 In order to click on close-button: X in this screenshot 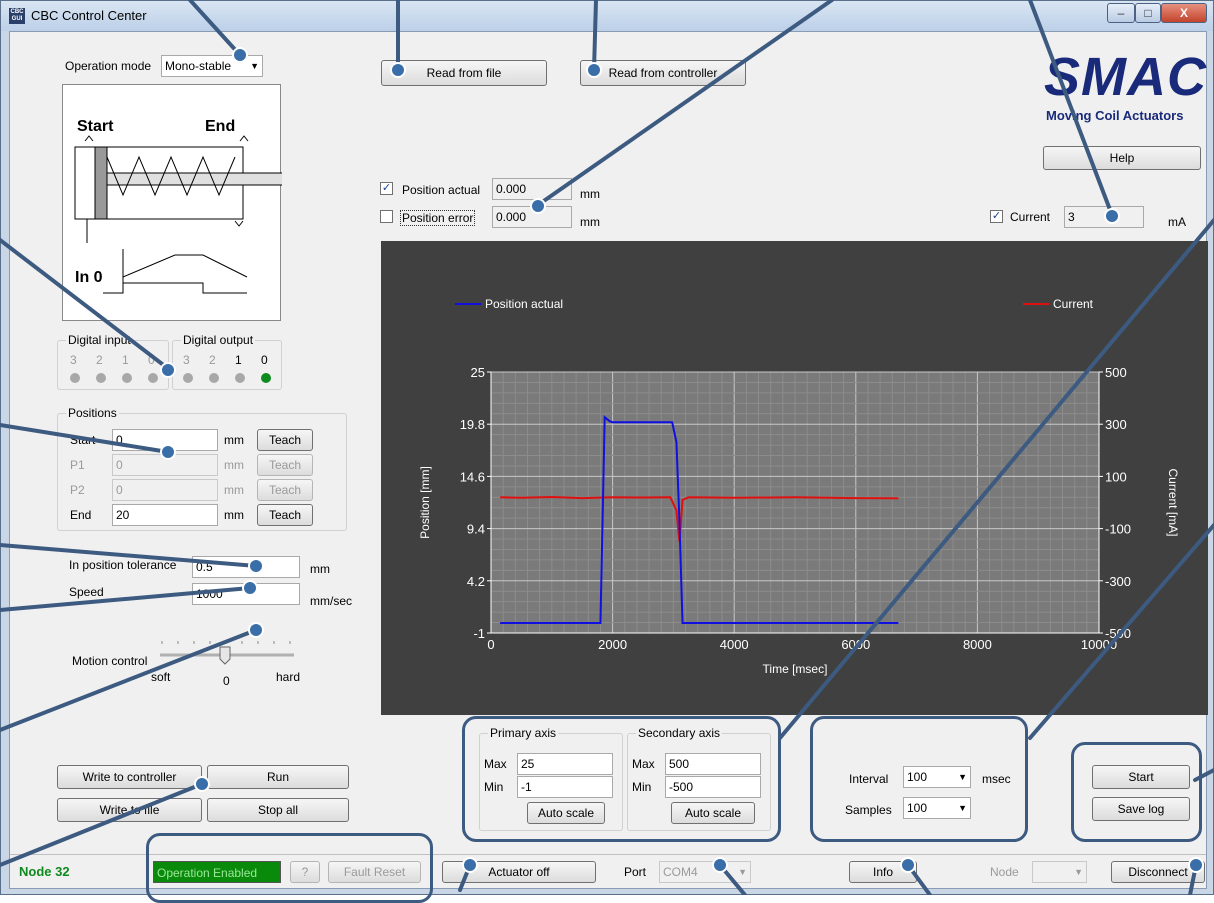, I will do `click(1184, 13)`.